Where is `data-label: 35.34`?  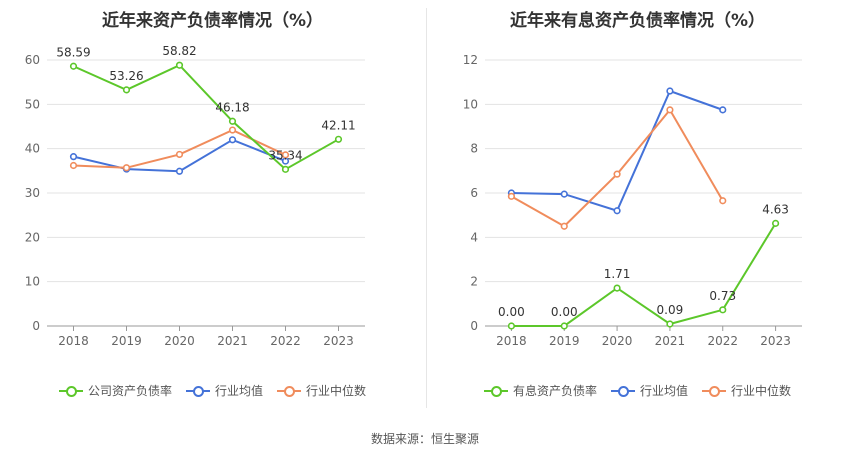
data-label: 35.34 is located at coordinates (285, 155).